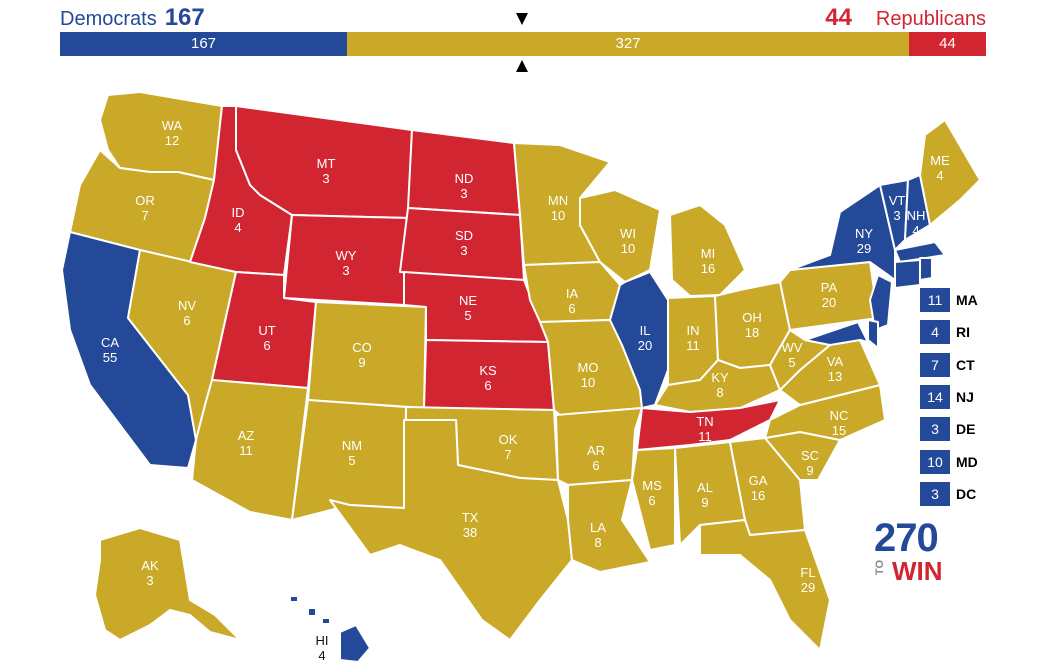  Describe the element at coordinates (791, 362) in the screenshot. I see `state-ev-wv: 5` at that location.